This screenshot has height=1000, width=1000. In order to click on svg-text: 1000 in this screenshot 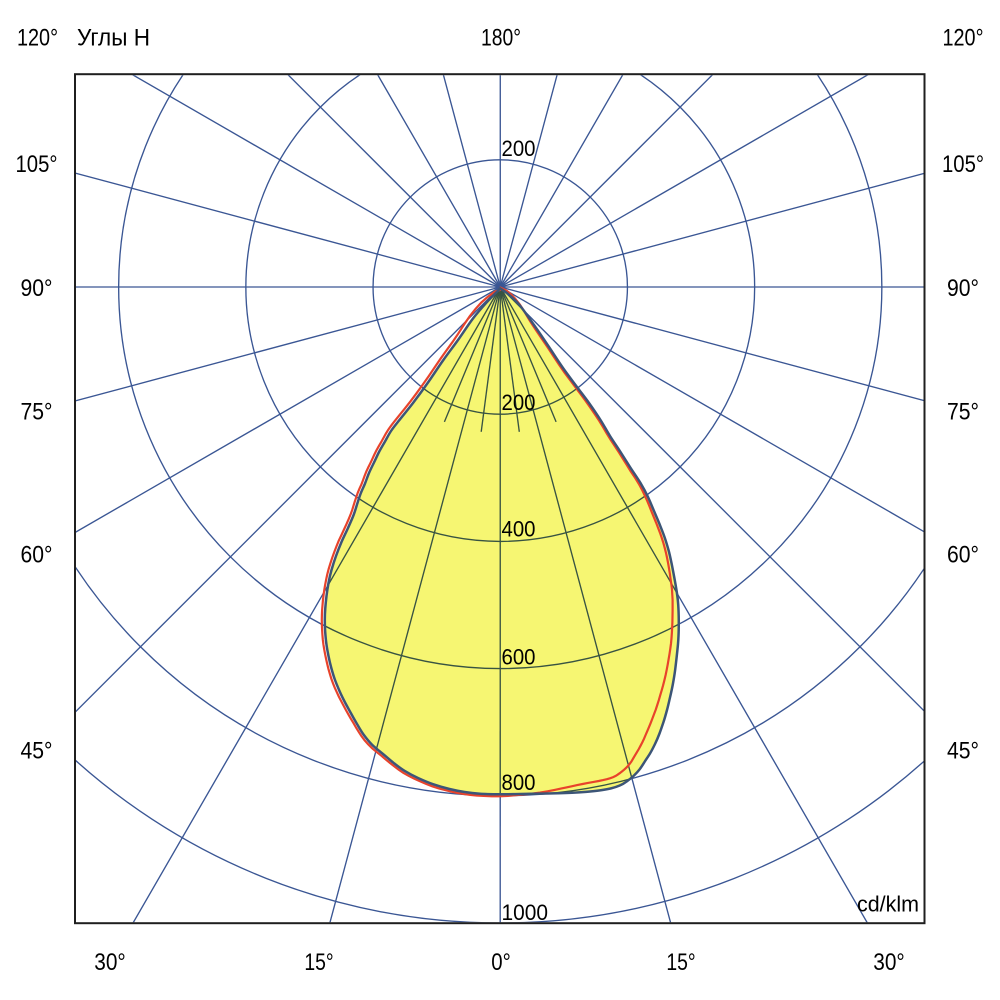, I will do `click(525, 912)`.